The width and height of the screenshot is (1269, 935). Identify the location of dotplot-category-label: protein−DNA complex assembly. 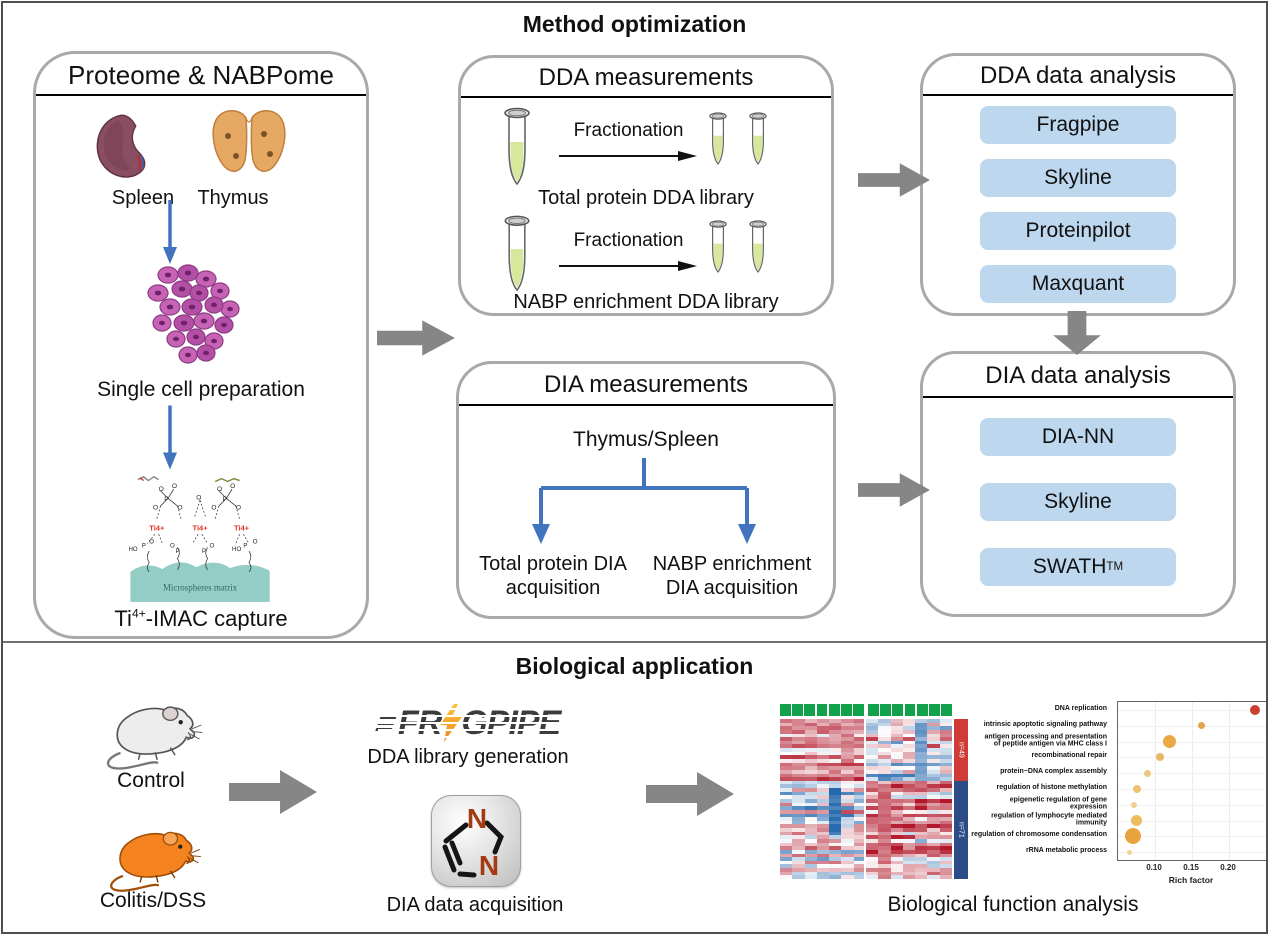
(1053, 772).